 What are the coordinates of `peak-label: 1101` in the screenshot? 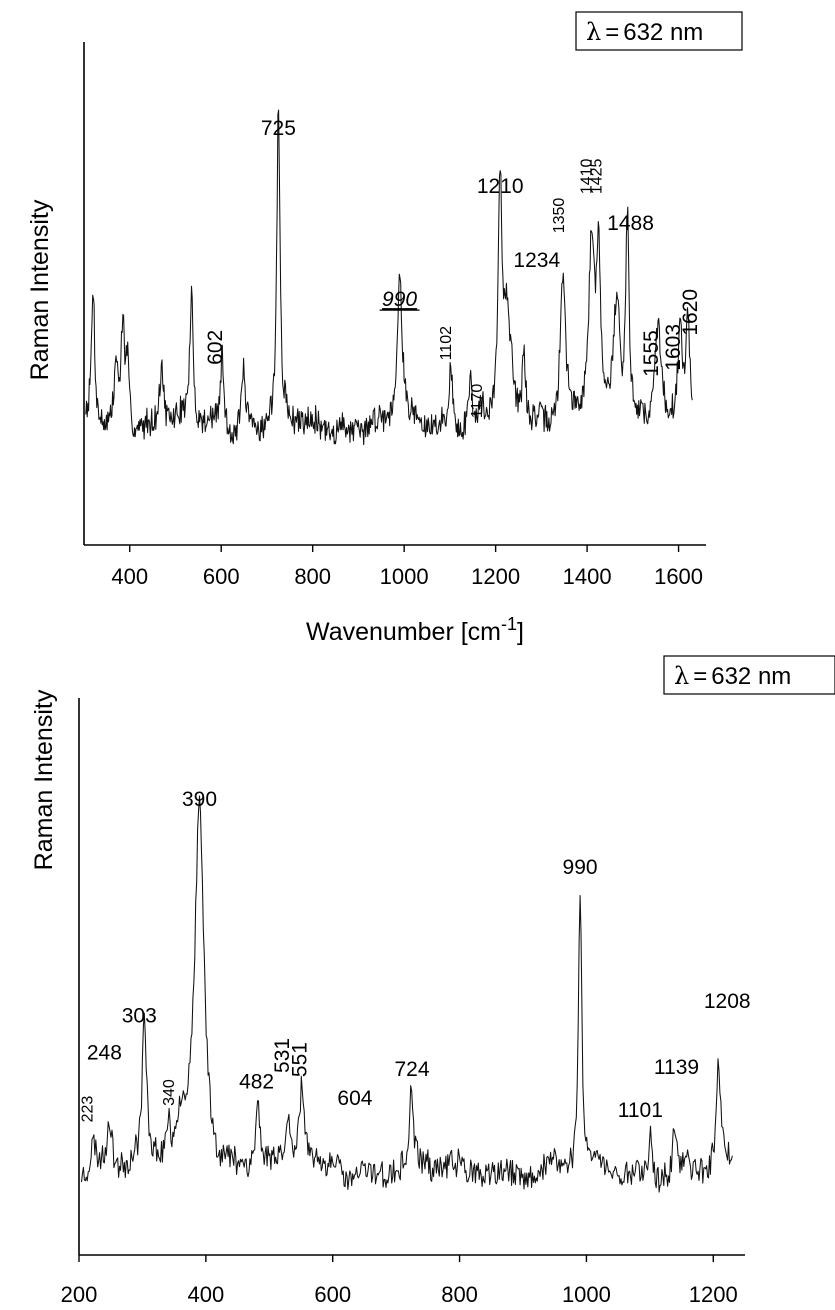 It's located at (640, 1110).